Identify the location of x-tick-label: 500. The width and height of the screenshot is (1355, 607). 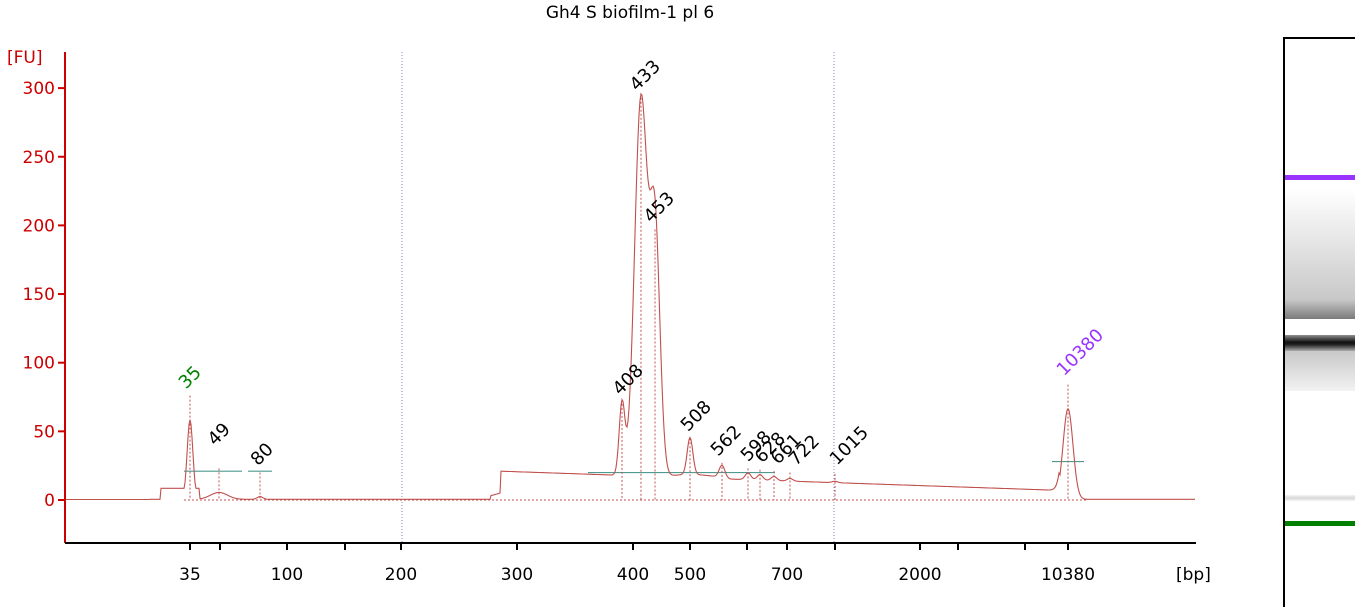
(690, 575).